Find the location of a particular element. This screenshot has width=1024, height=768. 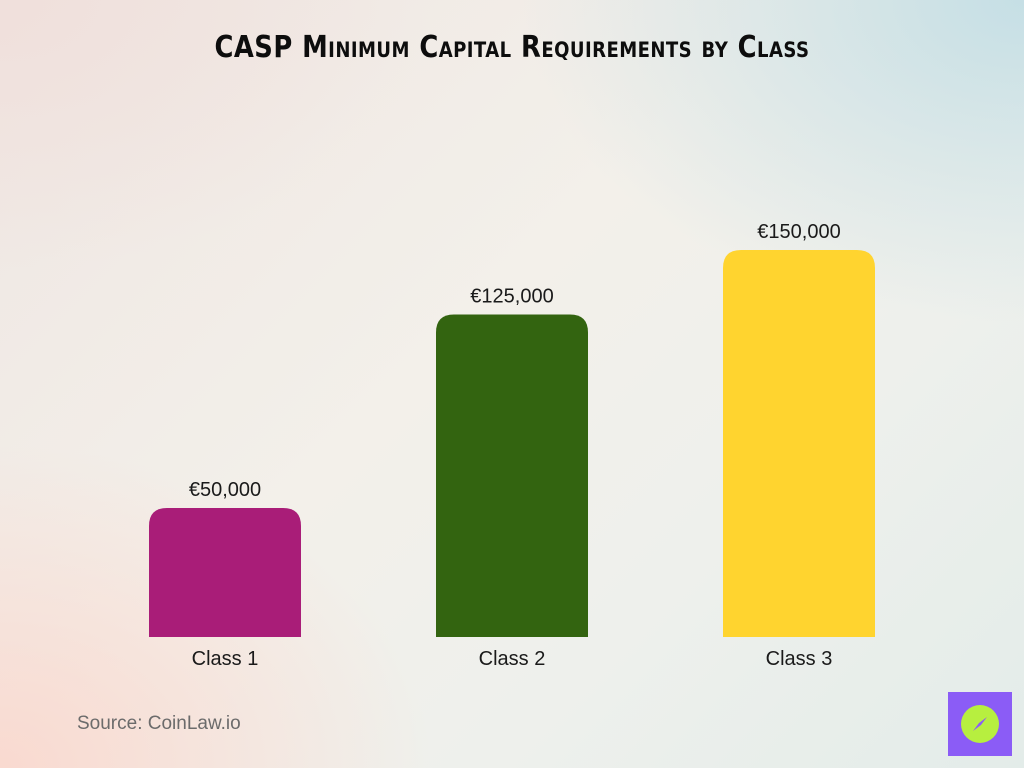

compass-needle is located at coordinates (980, 724).